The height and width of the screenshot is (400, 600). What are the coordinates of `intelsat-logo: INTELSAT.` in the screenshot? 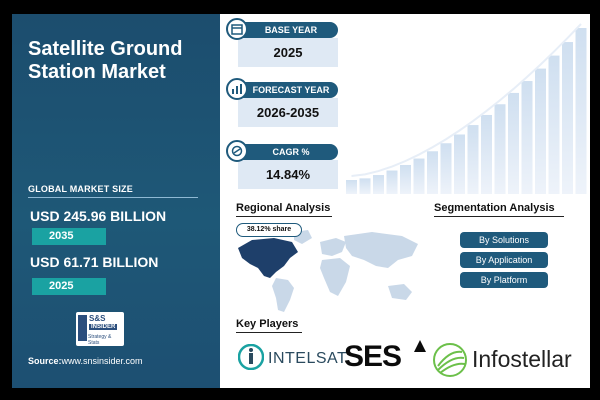 It's located at (309, 358).